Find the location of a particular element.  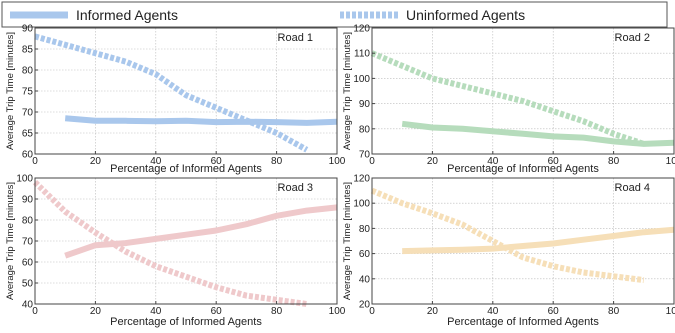

y-tick-label: 50 is located at coordinates (28, 284).